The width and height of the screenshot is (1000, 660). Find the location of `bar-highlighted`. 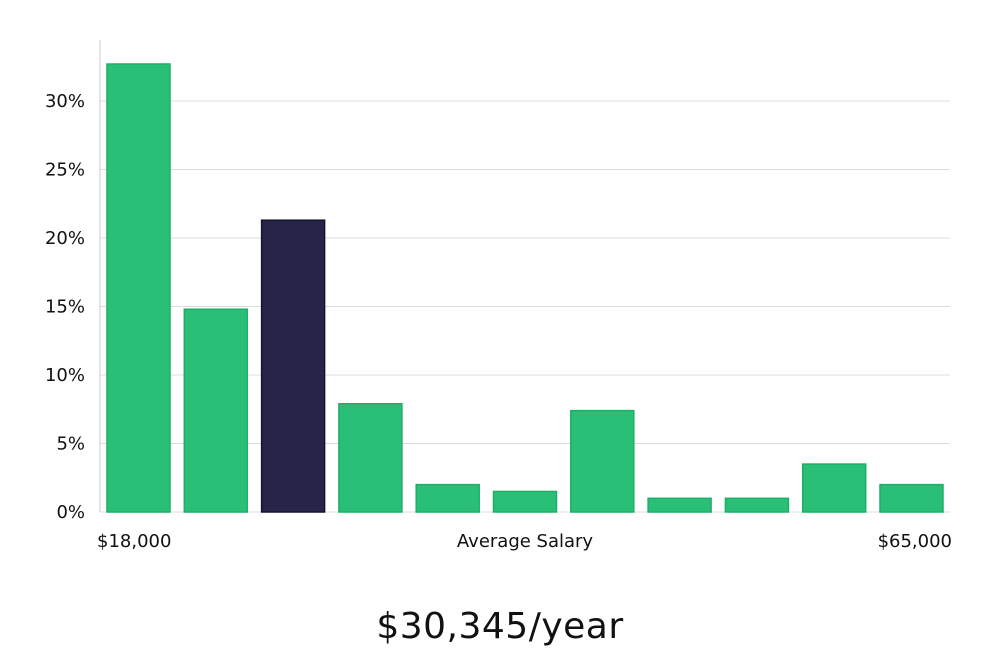

bar-highlighted is located at coordinates (293, 366).